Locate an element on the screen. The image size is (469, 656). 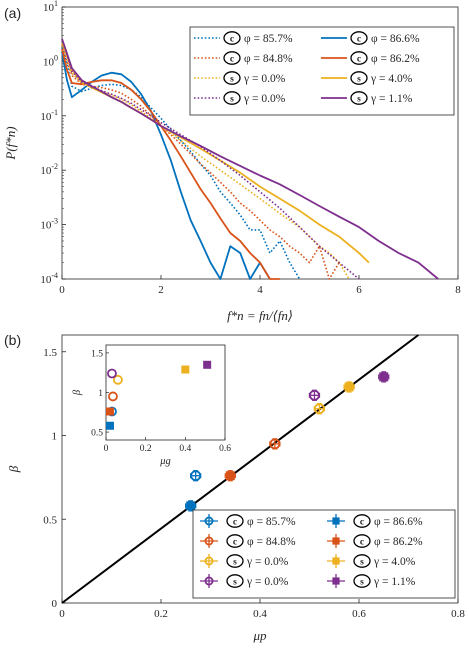
panel-b-inset-ytick-label: 1.5 is located at coordinates (97, 354).